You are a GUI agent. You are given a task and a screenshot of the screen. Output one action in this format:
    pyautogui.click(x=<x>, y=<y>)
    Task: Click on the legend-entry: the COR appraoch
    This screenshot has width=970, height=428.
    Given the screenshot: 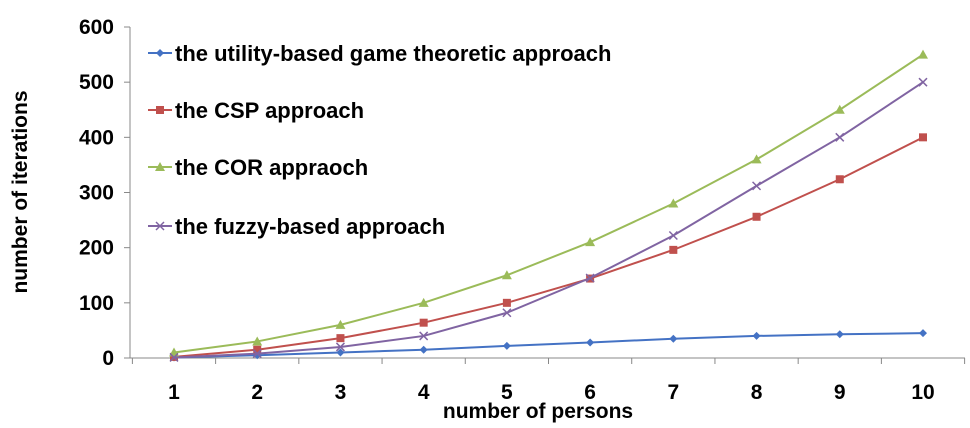 What is the action you would take?
    pyautogui.click(x=258, y=167)
    